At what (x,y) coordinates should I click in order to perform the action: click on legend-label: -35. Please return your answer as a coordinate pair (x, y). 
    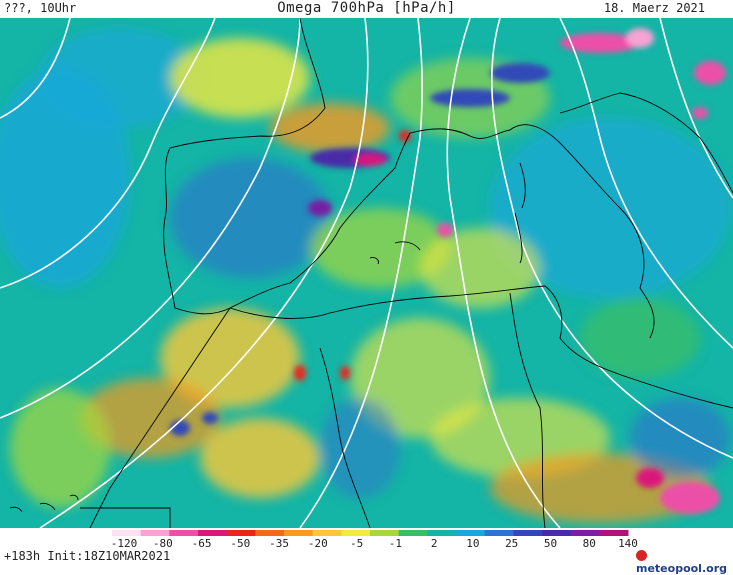
    Looking at the image, I should click on (279, 543).